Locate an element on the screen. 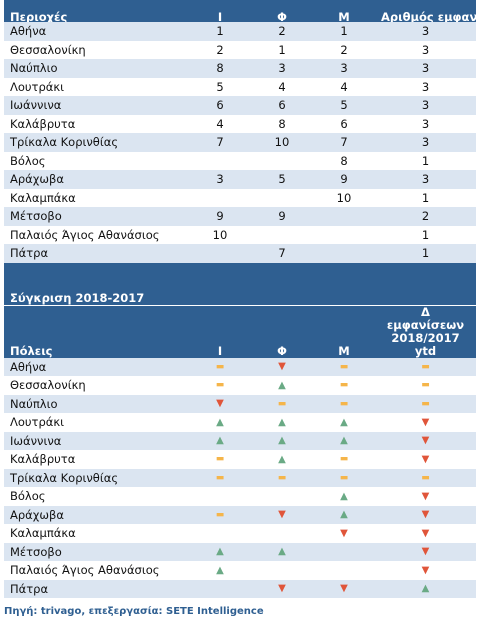 This screenshot has width=481, height=617. row: Αράχωβα ▬ ▼ ▲ ▼ is located at coordinates (240, 514).